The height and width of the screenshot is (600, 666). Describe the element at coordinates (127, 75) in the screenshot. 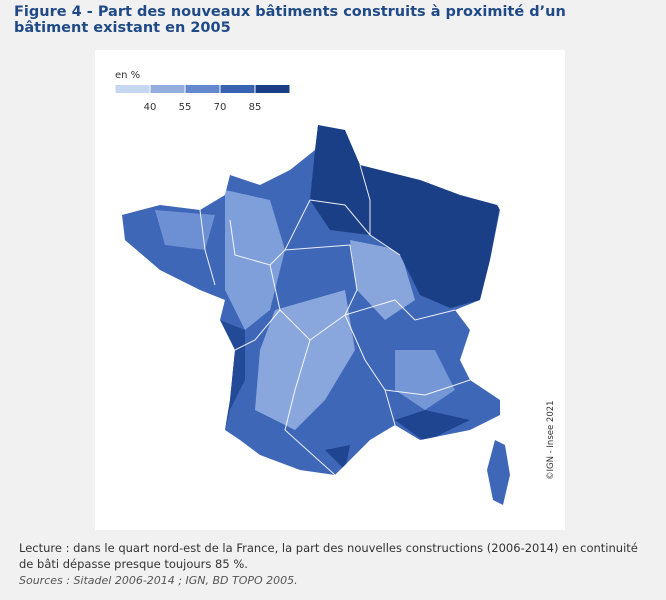

I see `legend-title: en %` at that location.